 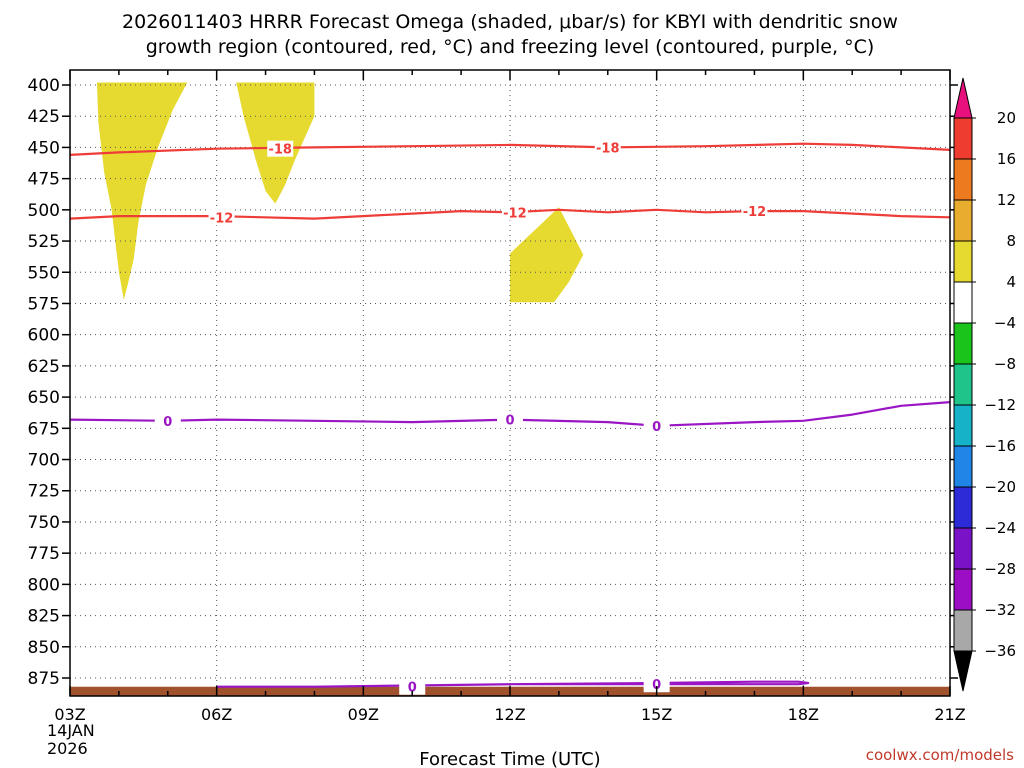 What do you see at coordinates (1006, 118) in the screenshot?
I see `colorbar-label: 20` at bounding box center [1006, 118].